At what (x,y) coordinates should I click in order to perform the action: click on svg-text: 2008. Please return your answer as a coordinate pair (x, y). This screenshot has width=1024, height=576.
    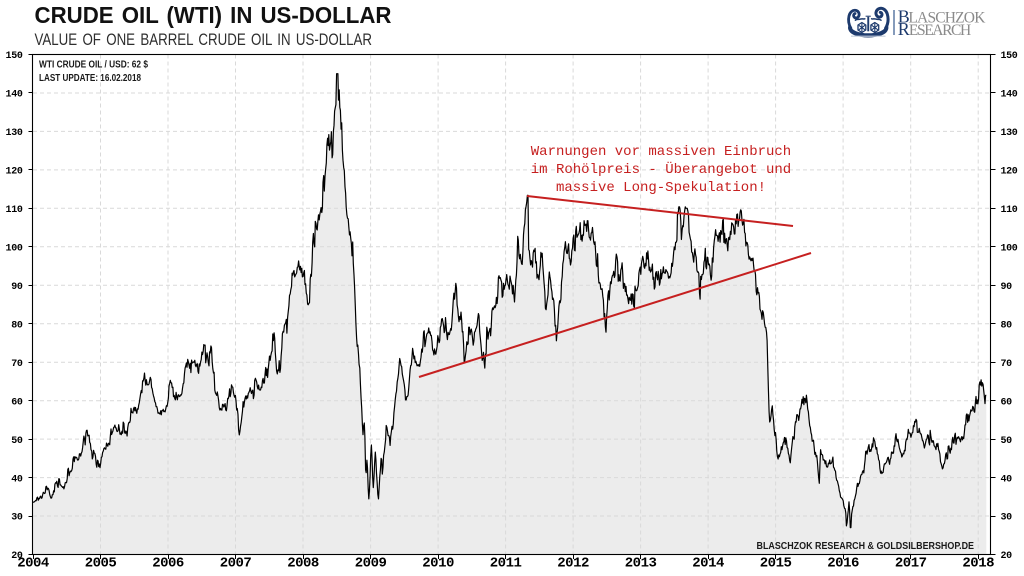
    Looking at the image, I should click on (303, 564).